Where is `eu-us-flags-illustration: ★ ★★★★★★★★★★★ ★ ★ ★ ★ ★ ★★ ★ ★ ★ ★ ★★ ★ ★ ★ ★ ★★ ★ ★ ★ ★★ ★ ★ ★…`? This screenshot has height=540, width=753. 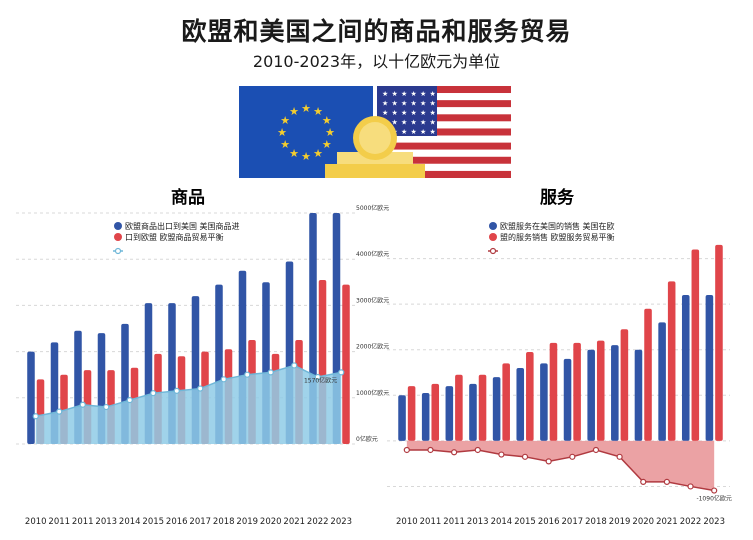 eu-us-flags-illustration: ★ ★★★★★★★★★★★ ★ ★ ★ ★ ★ ★★ ★ ★ ★ ★ ★★ ★ ★ ★ ★ ★★ ★ ★ ★ ★★ ★ ★ ★… is located at coordinates (375, 132).